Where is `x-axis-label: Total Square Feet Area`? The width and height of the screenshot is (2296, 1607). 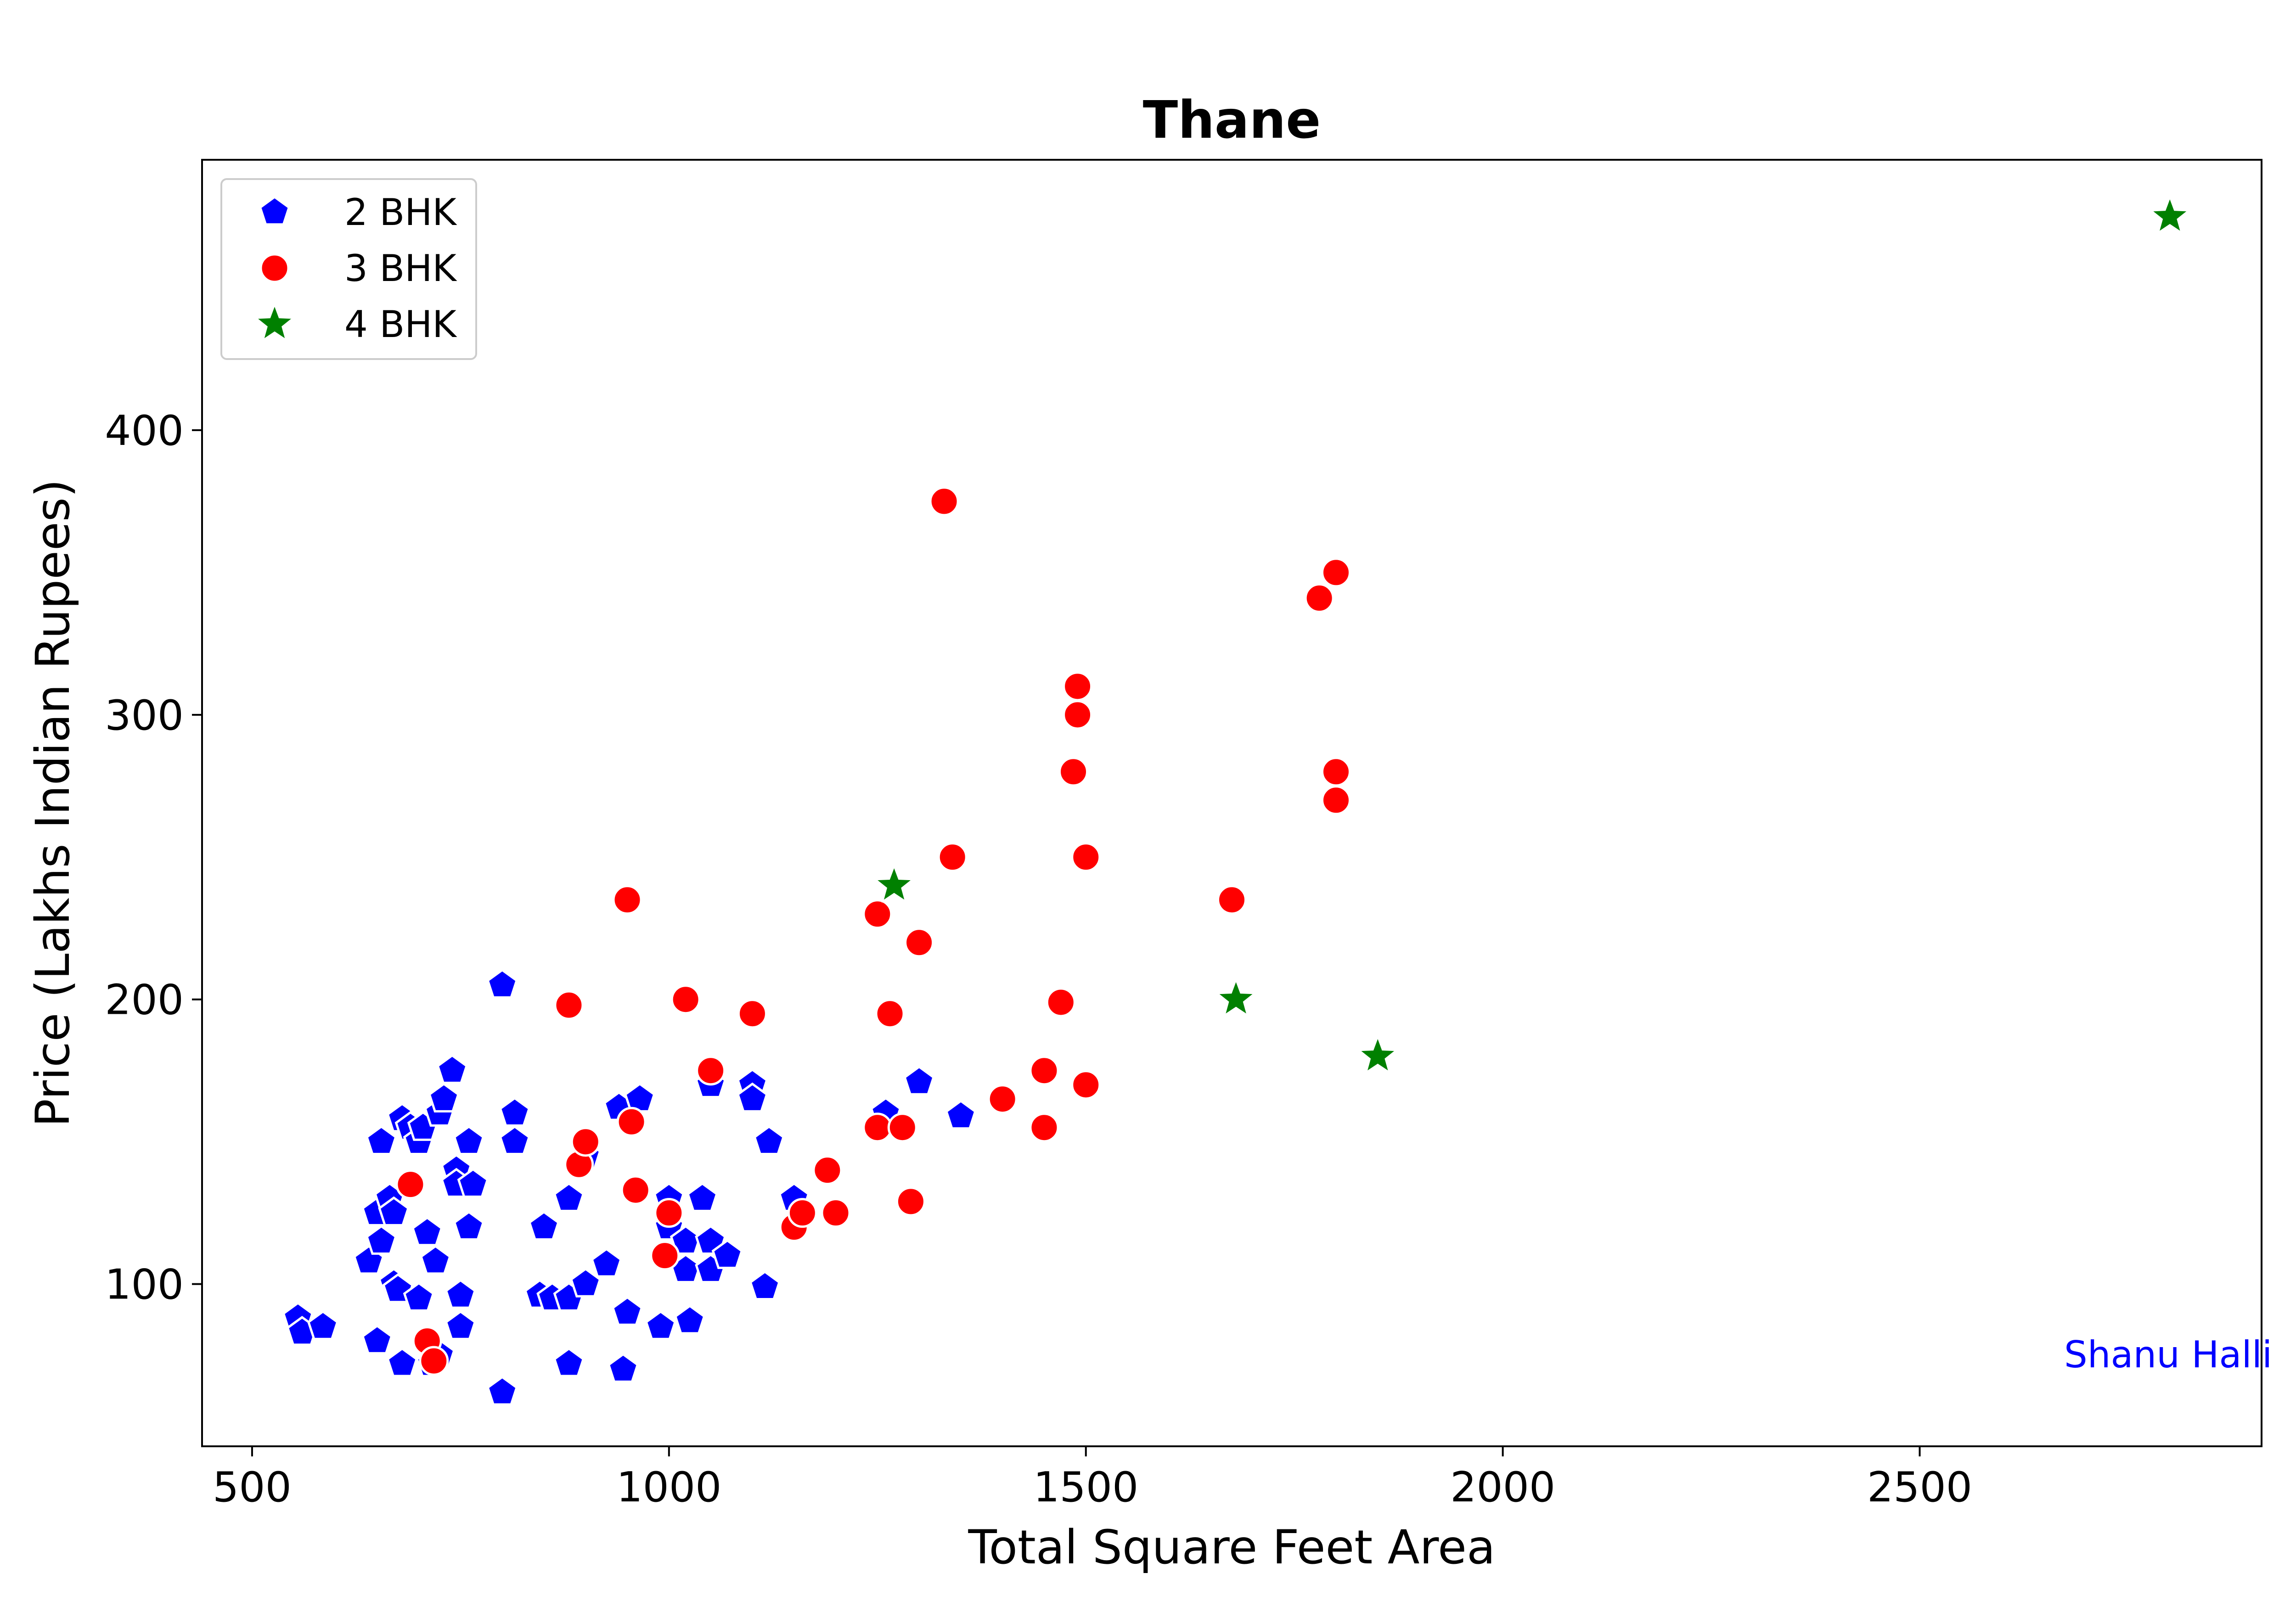
x-axis-label: Total Square Feet Area is located at coordinates (1232, 1547).